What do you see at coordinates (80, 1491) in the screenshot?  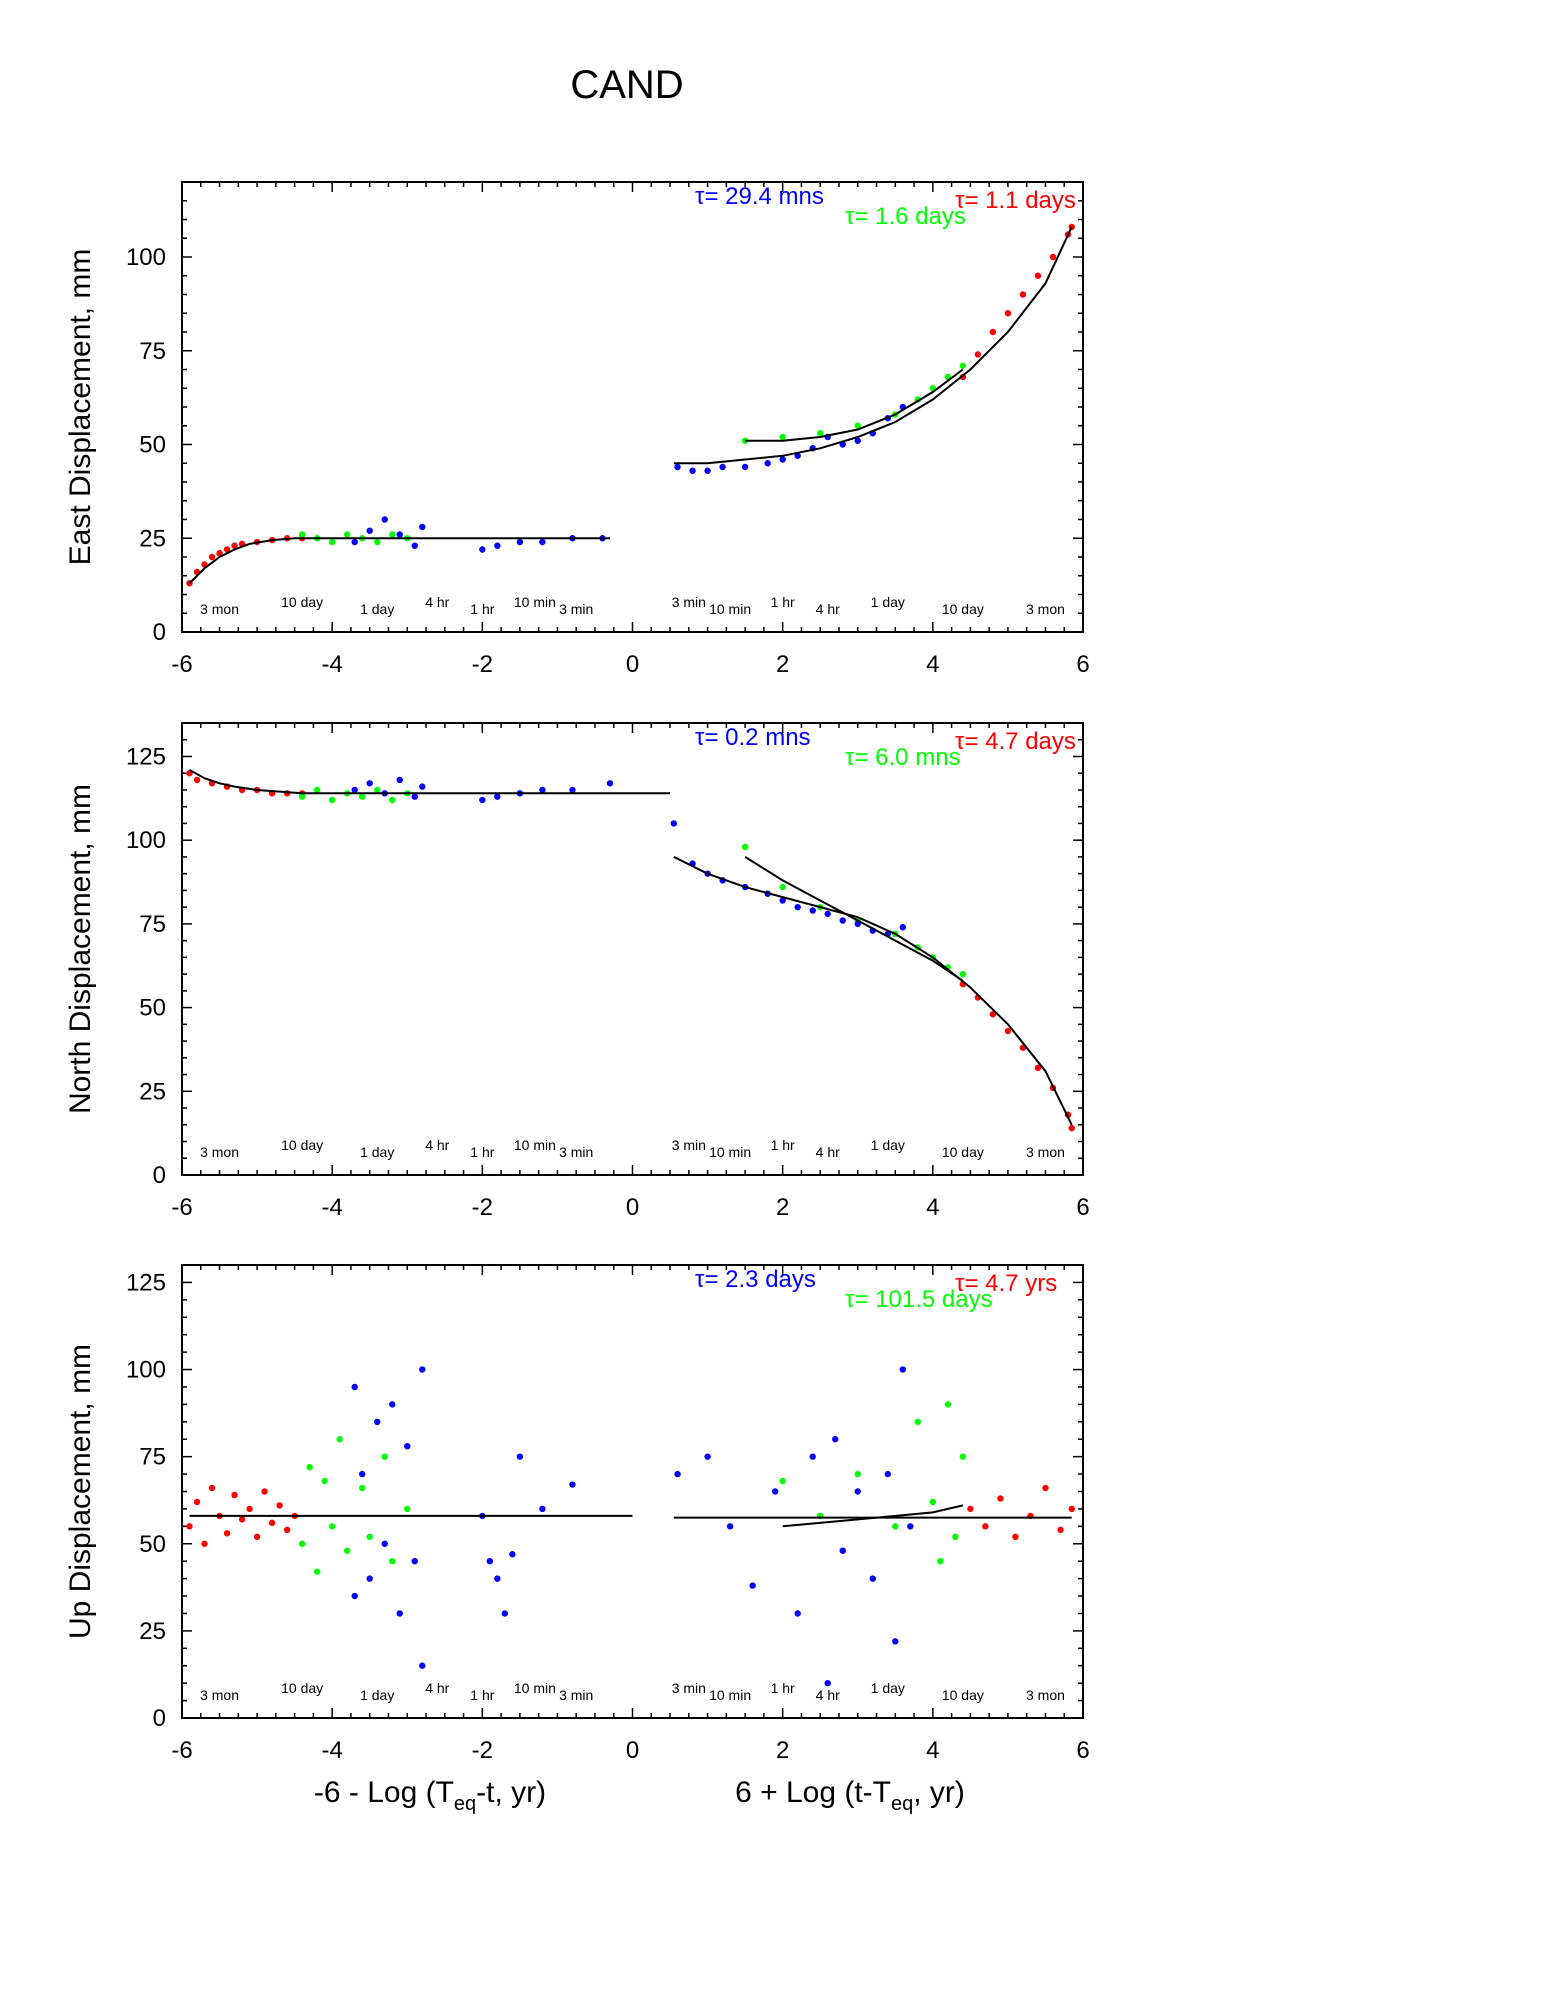 I see `y-axis-label: Up Displacement, mm` at bounding box center [80, 1491].